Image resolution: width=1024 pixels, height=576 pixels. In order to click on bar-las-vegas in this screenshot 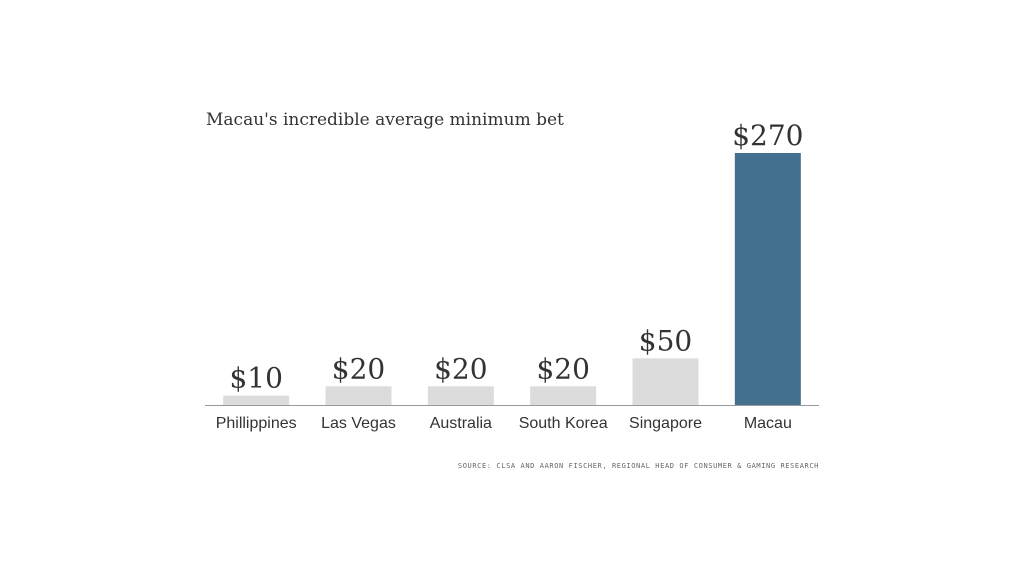, I will do `click(358, 395)`.